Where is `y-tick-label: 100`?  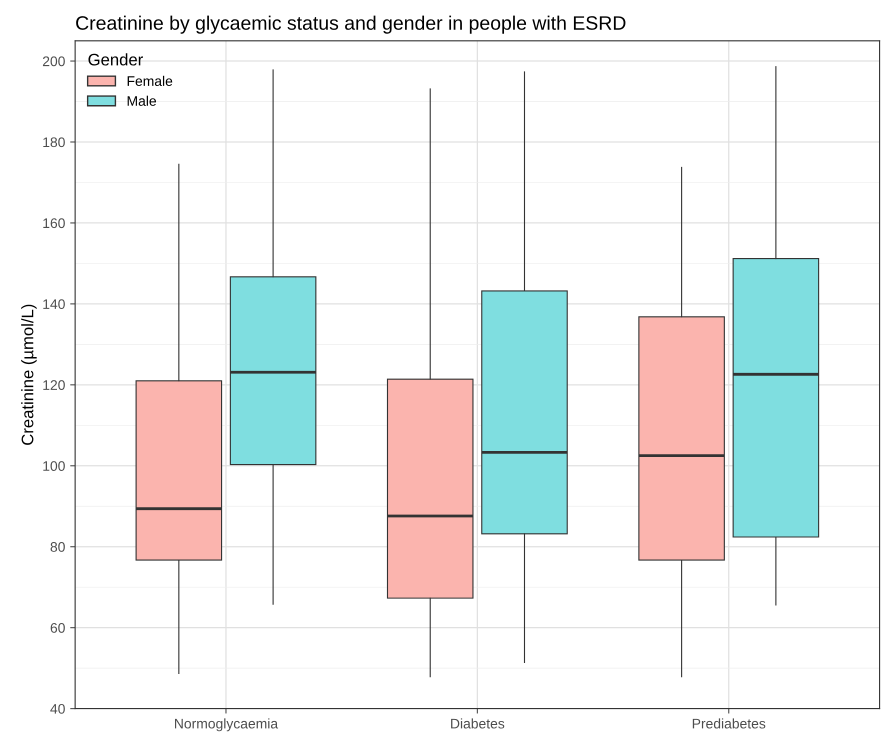 y-tick-label: 100 is located at coordinates (54, 466).